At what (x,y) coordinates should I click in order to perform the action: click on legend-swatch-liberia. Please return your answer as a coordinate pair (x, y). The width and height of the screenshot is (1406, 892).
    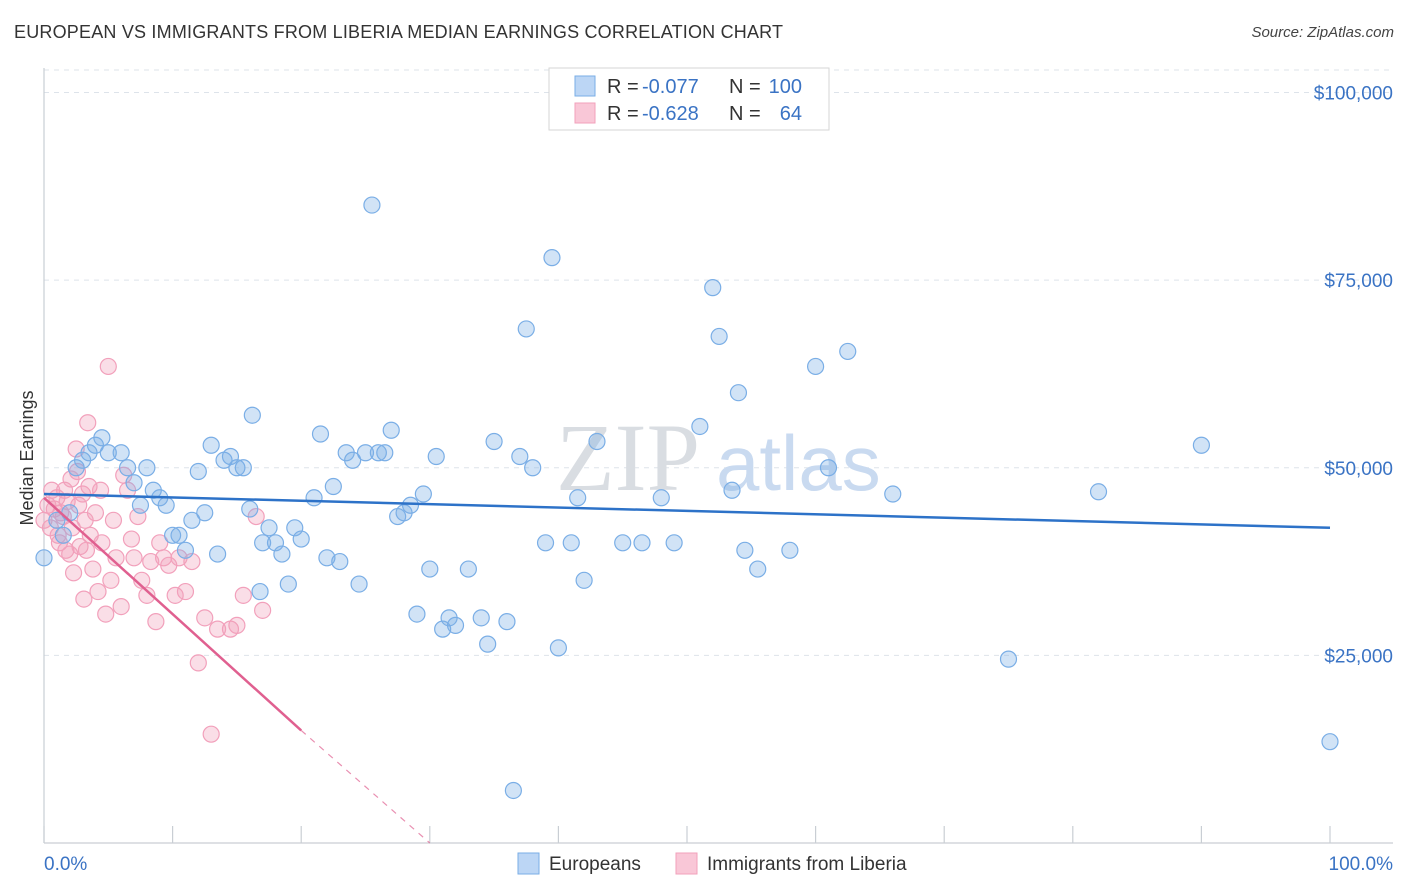
    Looking at the image, I should click on (585, 113).